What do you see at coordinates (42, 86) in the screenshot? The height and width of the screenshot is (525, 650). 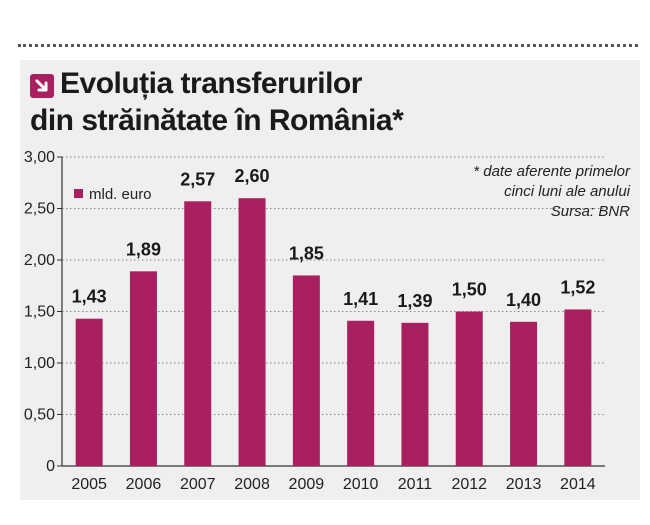 I see `arrow-down-right-icon` at bounding box center [42, 86].